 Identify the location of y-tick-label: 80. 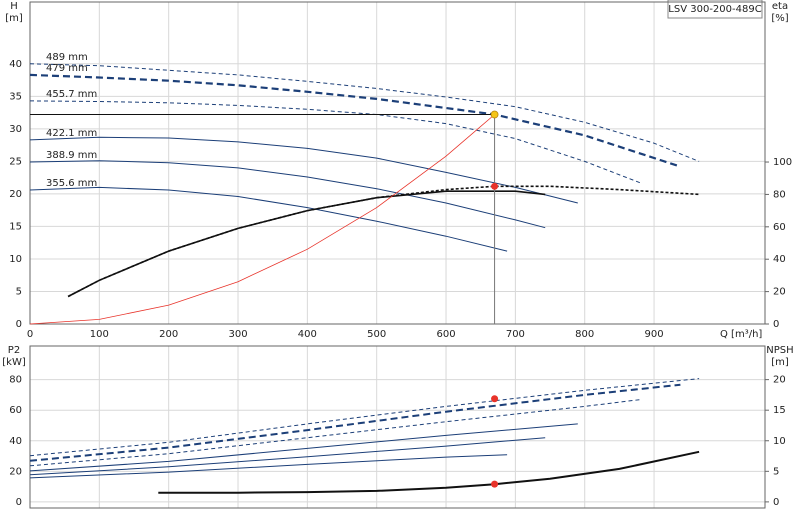
(15, 380).